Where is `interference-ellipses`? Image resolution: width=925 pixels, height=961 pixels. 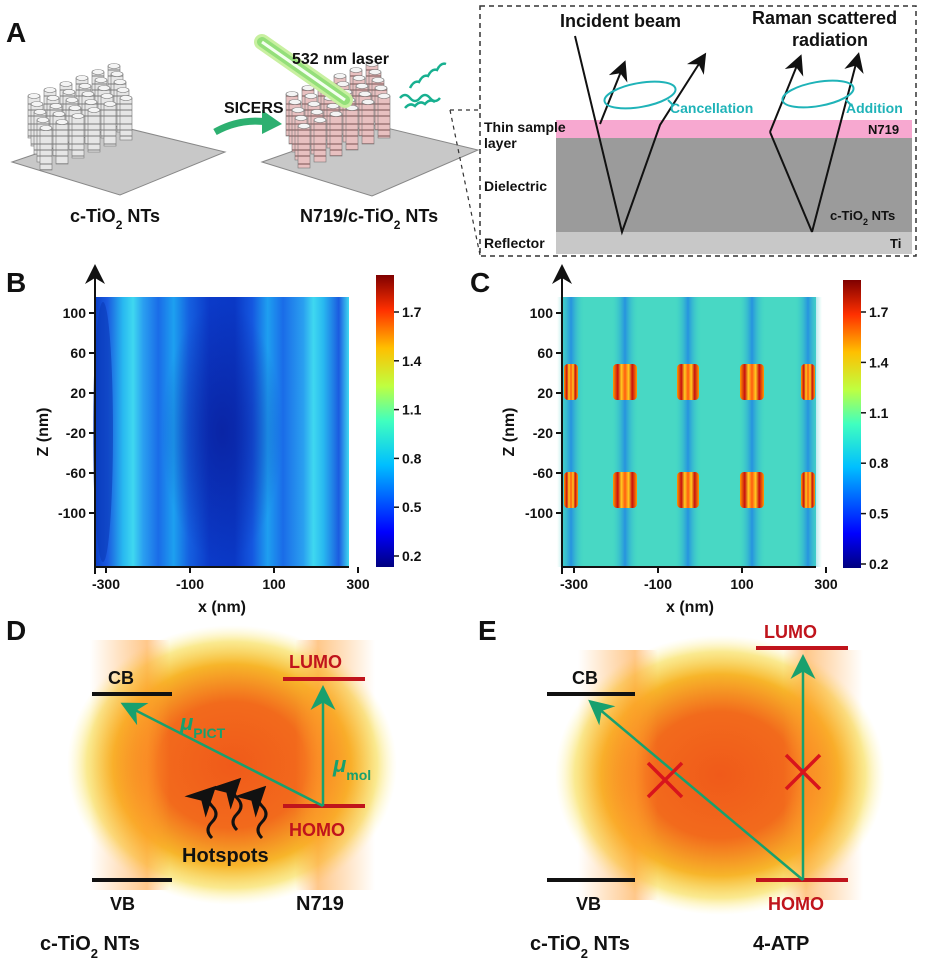 interference-ellipses is located at coordinates (729, 94).